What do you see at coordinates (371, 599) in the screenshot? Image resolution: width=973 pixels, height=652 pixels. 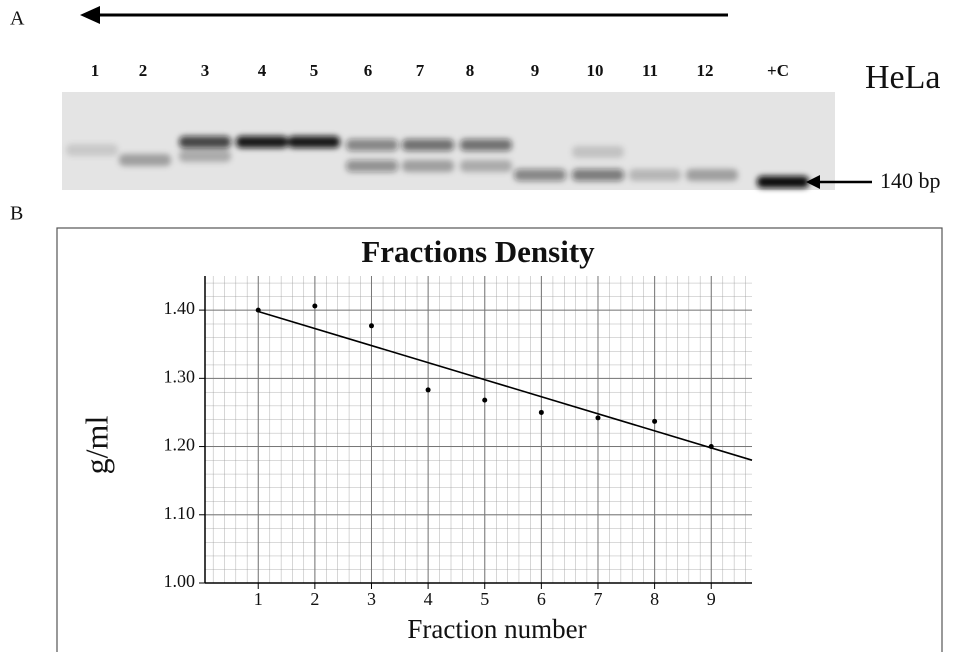 I see `x-tick-label: 3` at bounding box center [371, 599].